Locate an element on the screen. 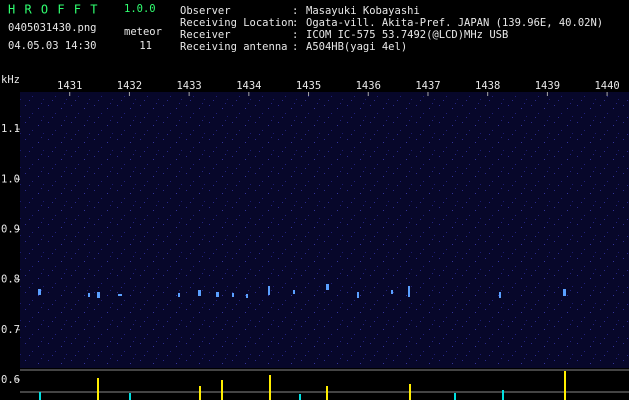  y-axis-label: kHz is located at coordinates (10, 80).